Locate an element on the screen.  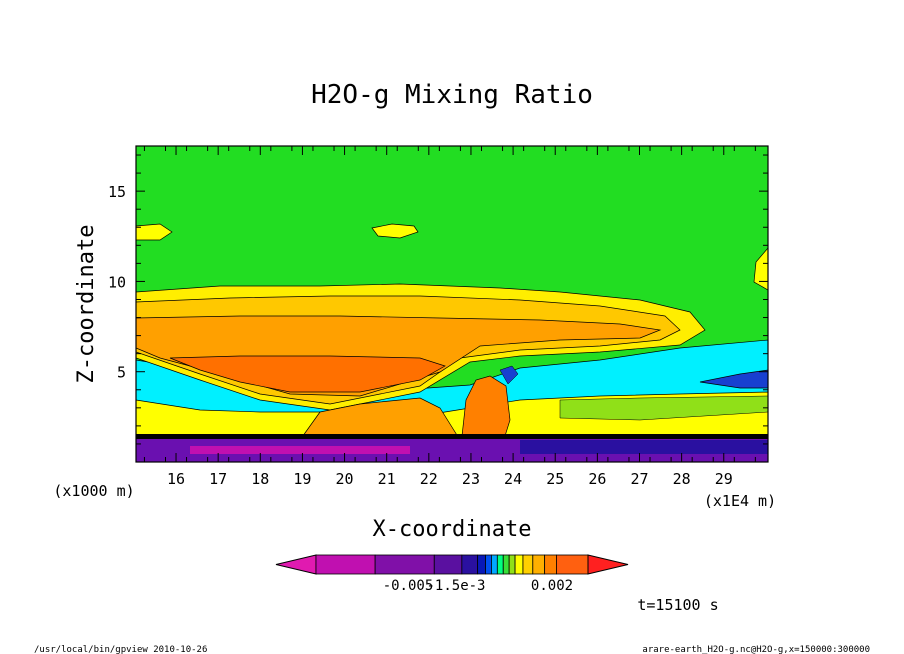
x-tick-label: 27 is located at coordinates (639, 479).